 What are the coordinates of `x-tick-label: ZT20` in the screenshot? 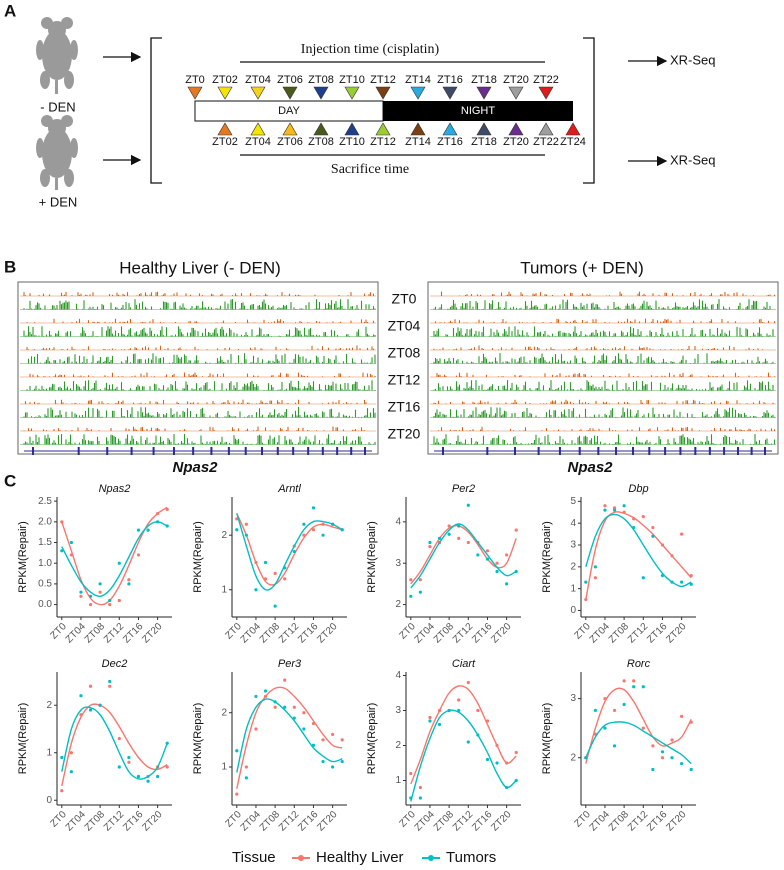 It's located at (327, 633).